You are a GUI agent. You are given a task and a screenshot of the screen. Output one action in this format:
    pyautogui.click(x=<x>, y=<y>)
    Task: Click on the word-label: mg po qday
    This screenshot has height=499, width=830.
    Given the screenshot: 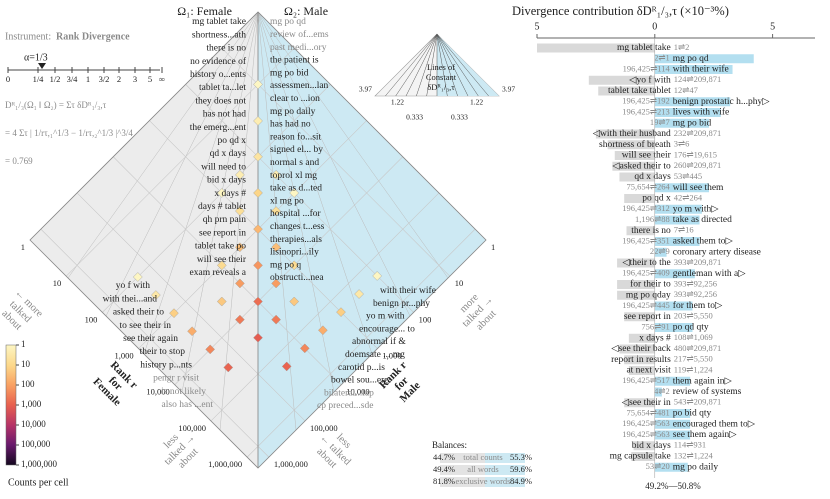 What is the action you would take?
    pyautogui.click(x=648, y=295)
    